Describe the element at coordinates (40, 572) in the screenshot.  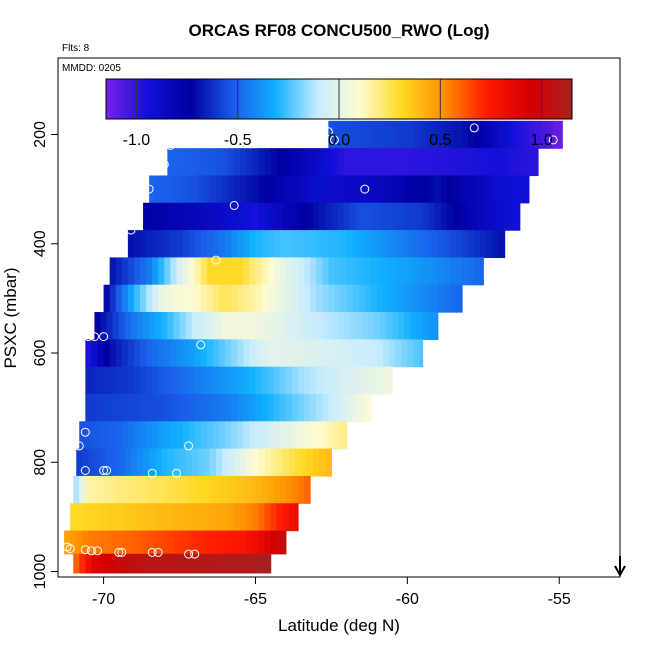
I see `y-tick-label: 1000` at that location.